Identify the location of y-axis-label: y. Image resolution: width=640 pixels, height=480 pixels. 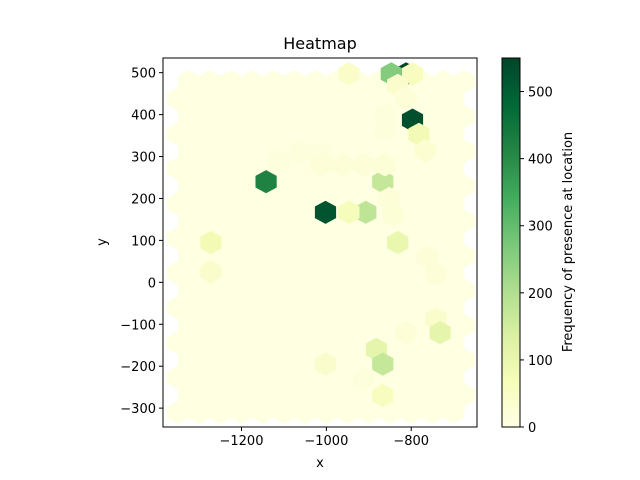
(102, 242).